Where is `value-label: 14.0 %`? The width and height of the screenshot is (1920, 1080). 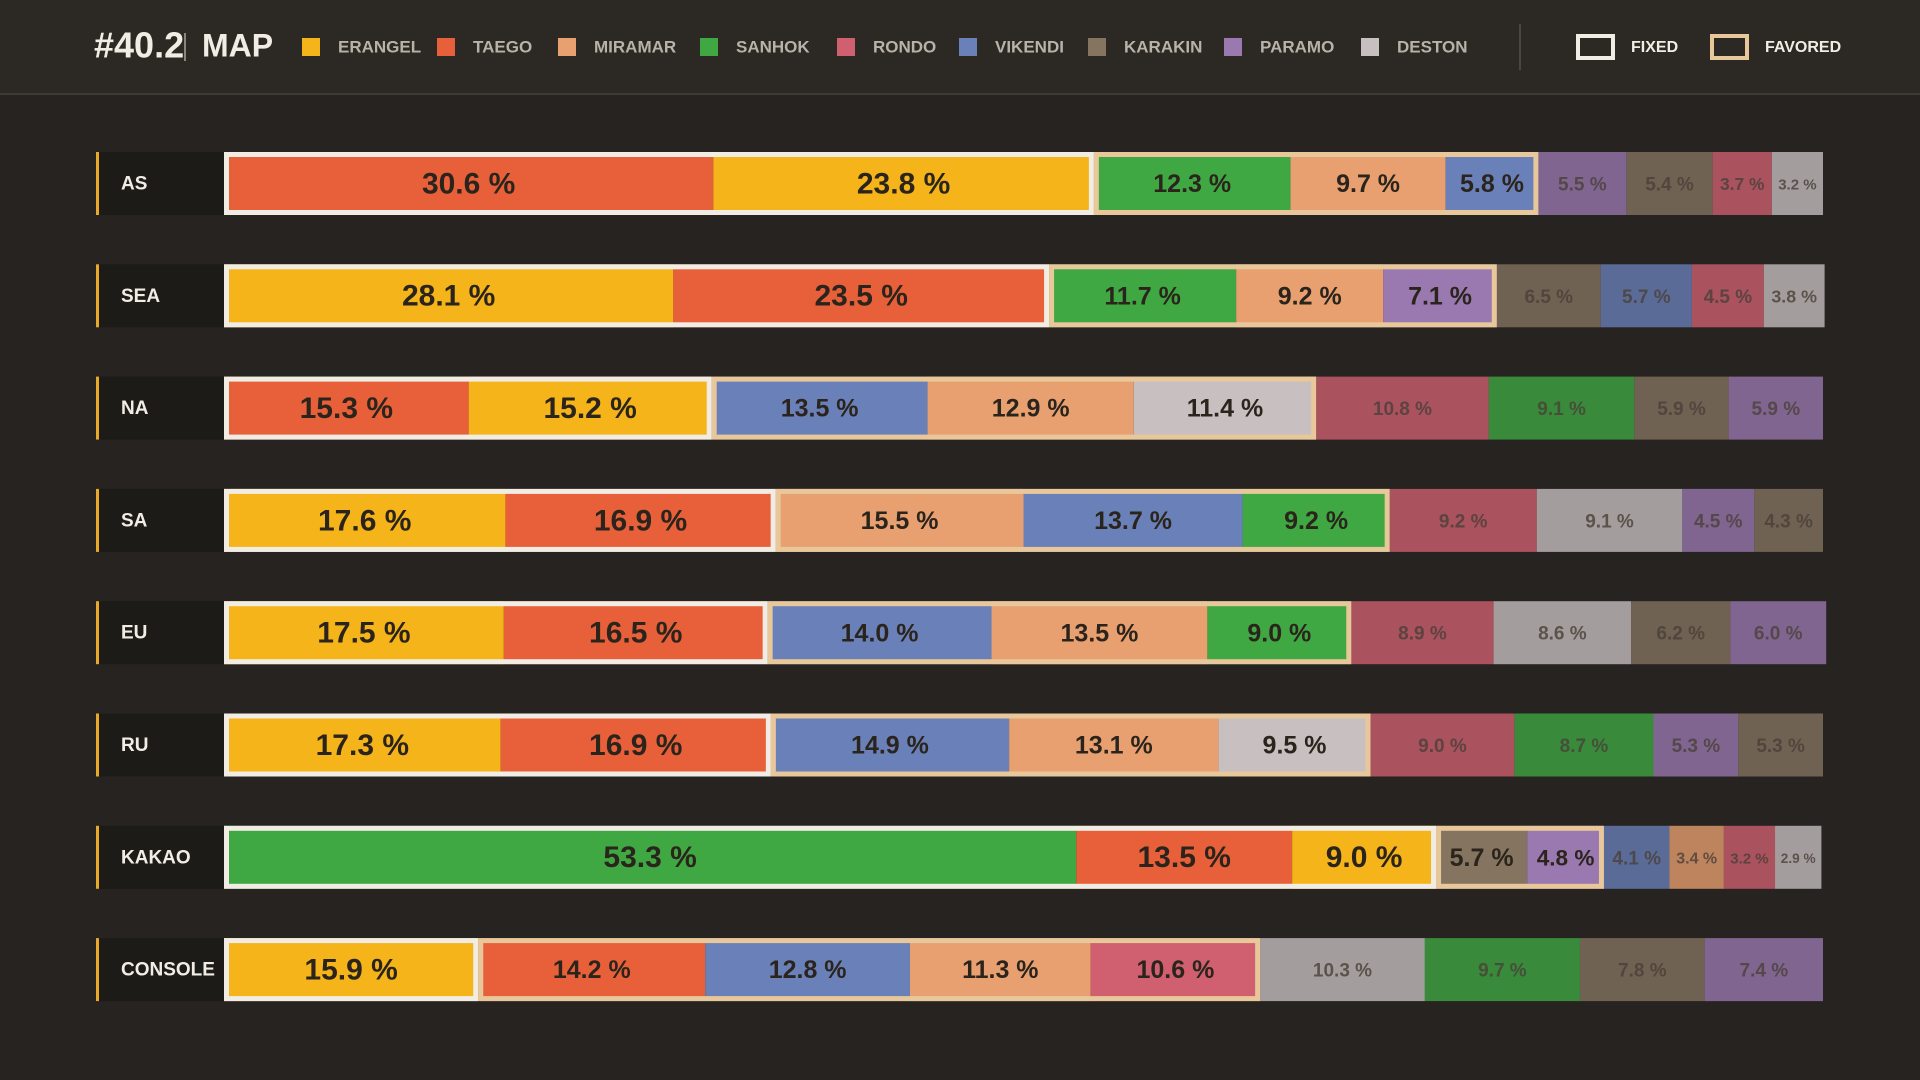
value-label: 14.0 % is located at coordinates (880, 633).